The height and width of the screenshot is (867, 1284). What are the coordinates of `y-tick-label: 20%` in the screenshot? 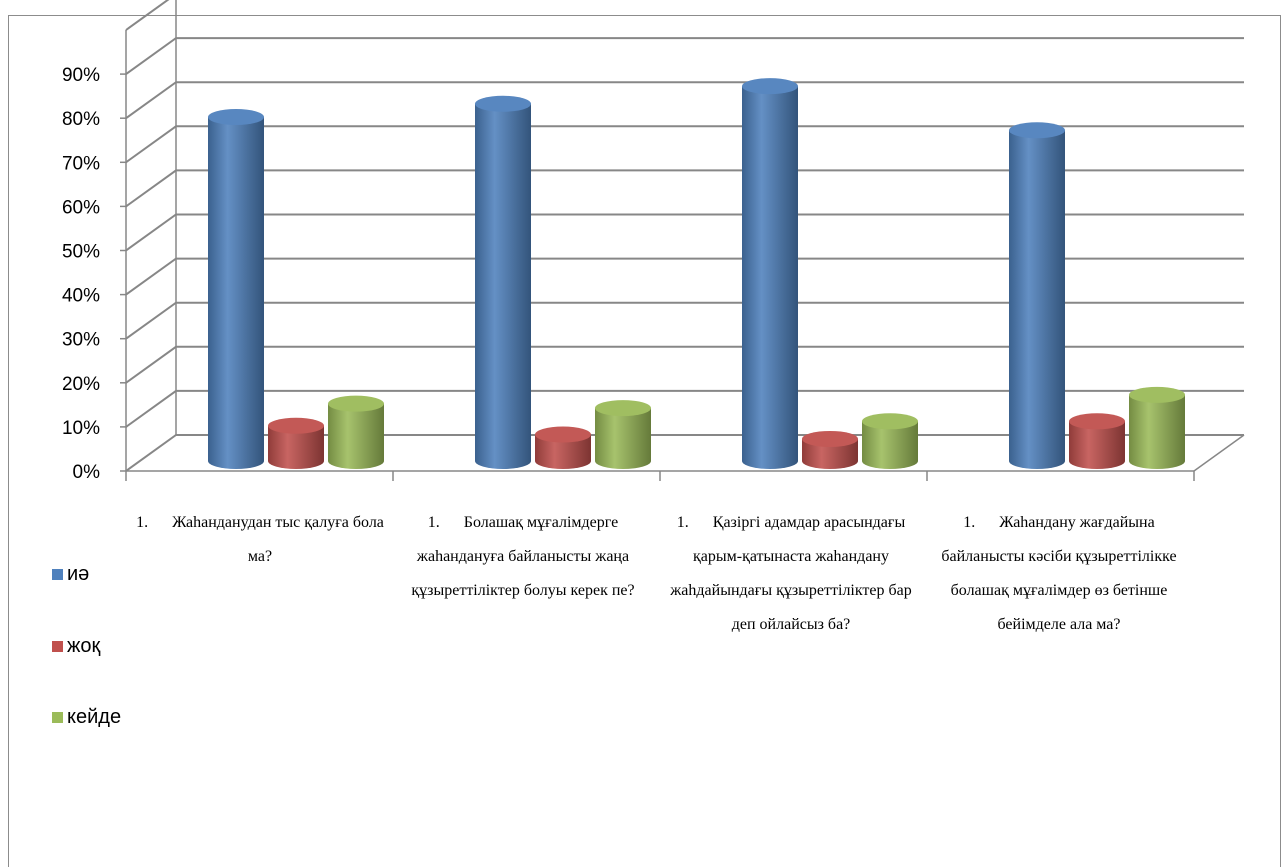 It's located at (81, 384).